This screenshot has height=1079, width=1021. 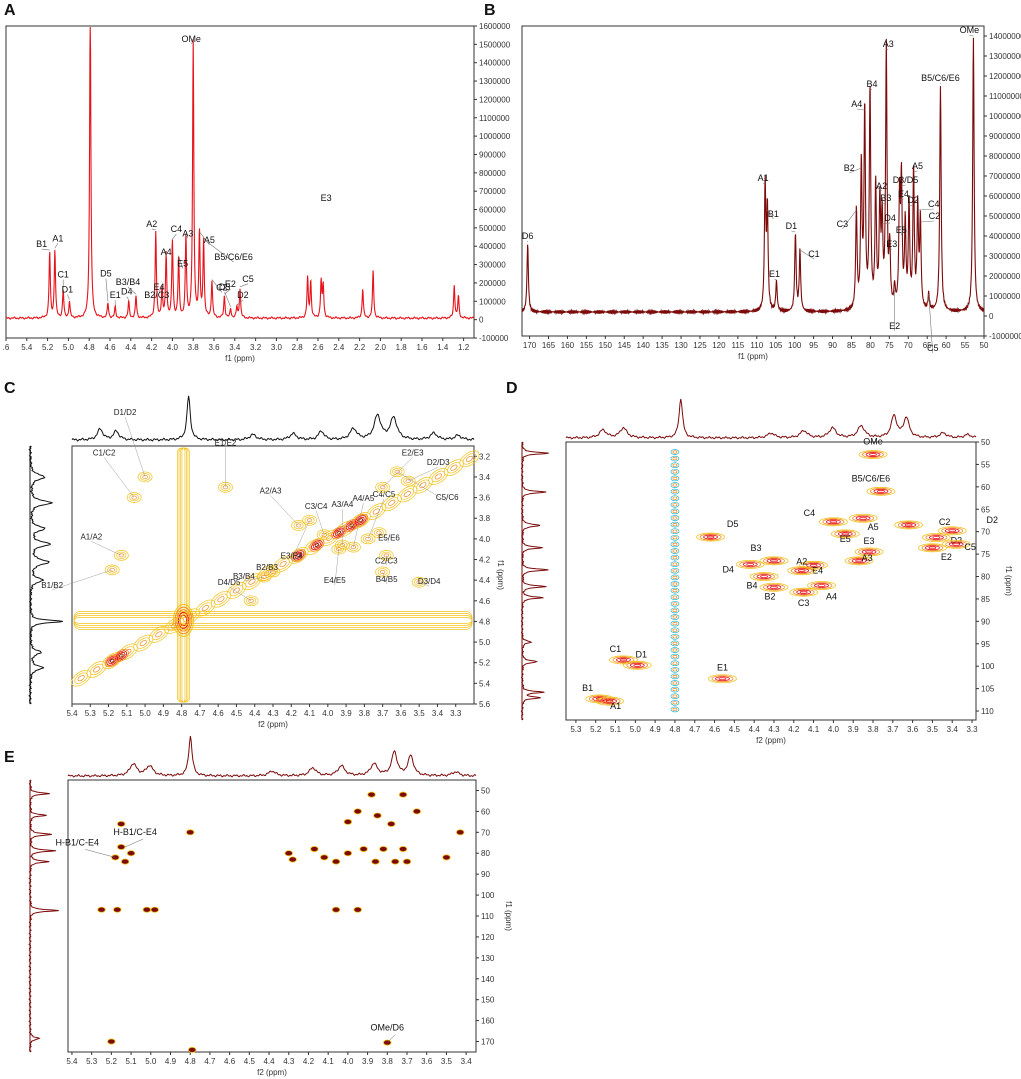 I want to click on cross-peak-label: C1/C2, so click(x=104, y=453).